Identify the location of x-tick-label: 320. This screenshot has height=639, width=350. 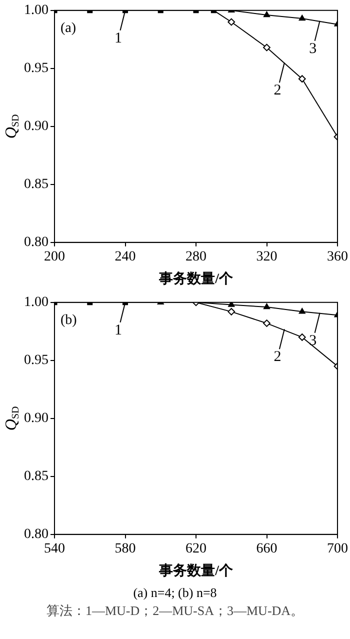
(267, 256).